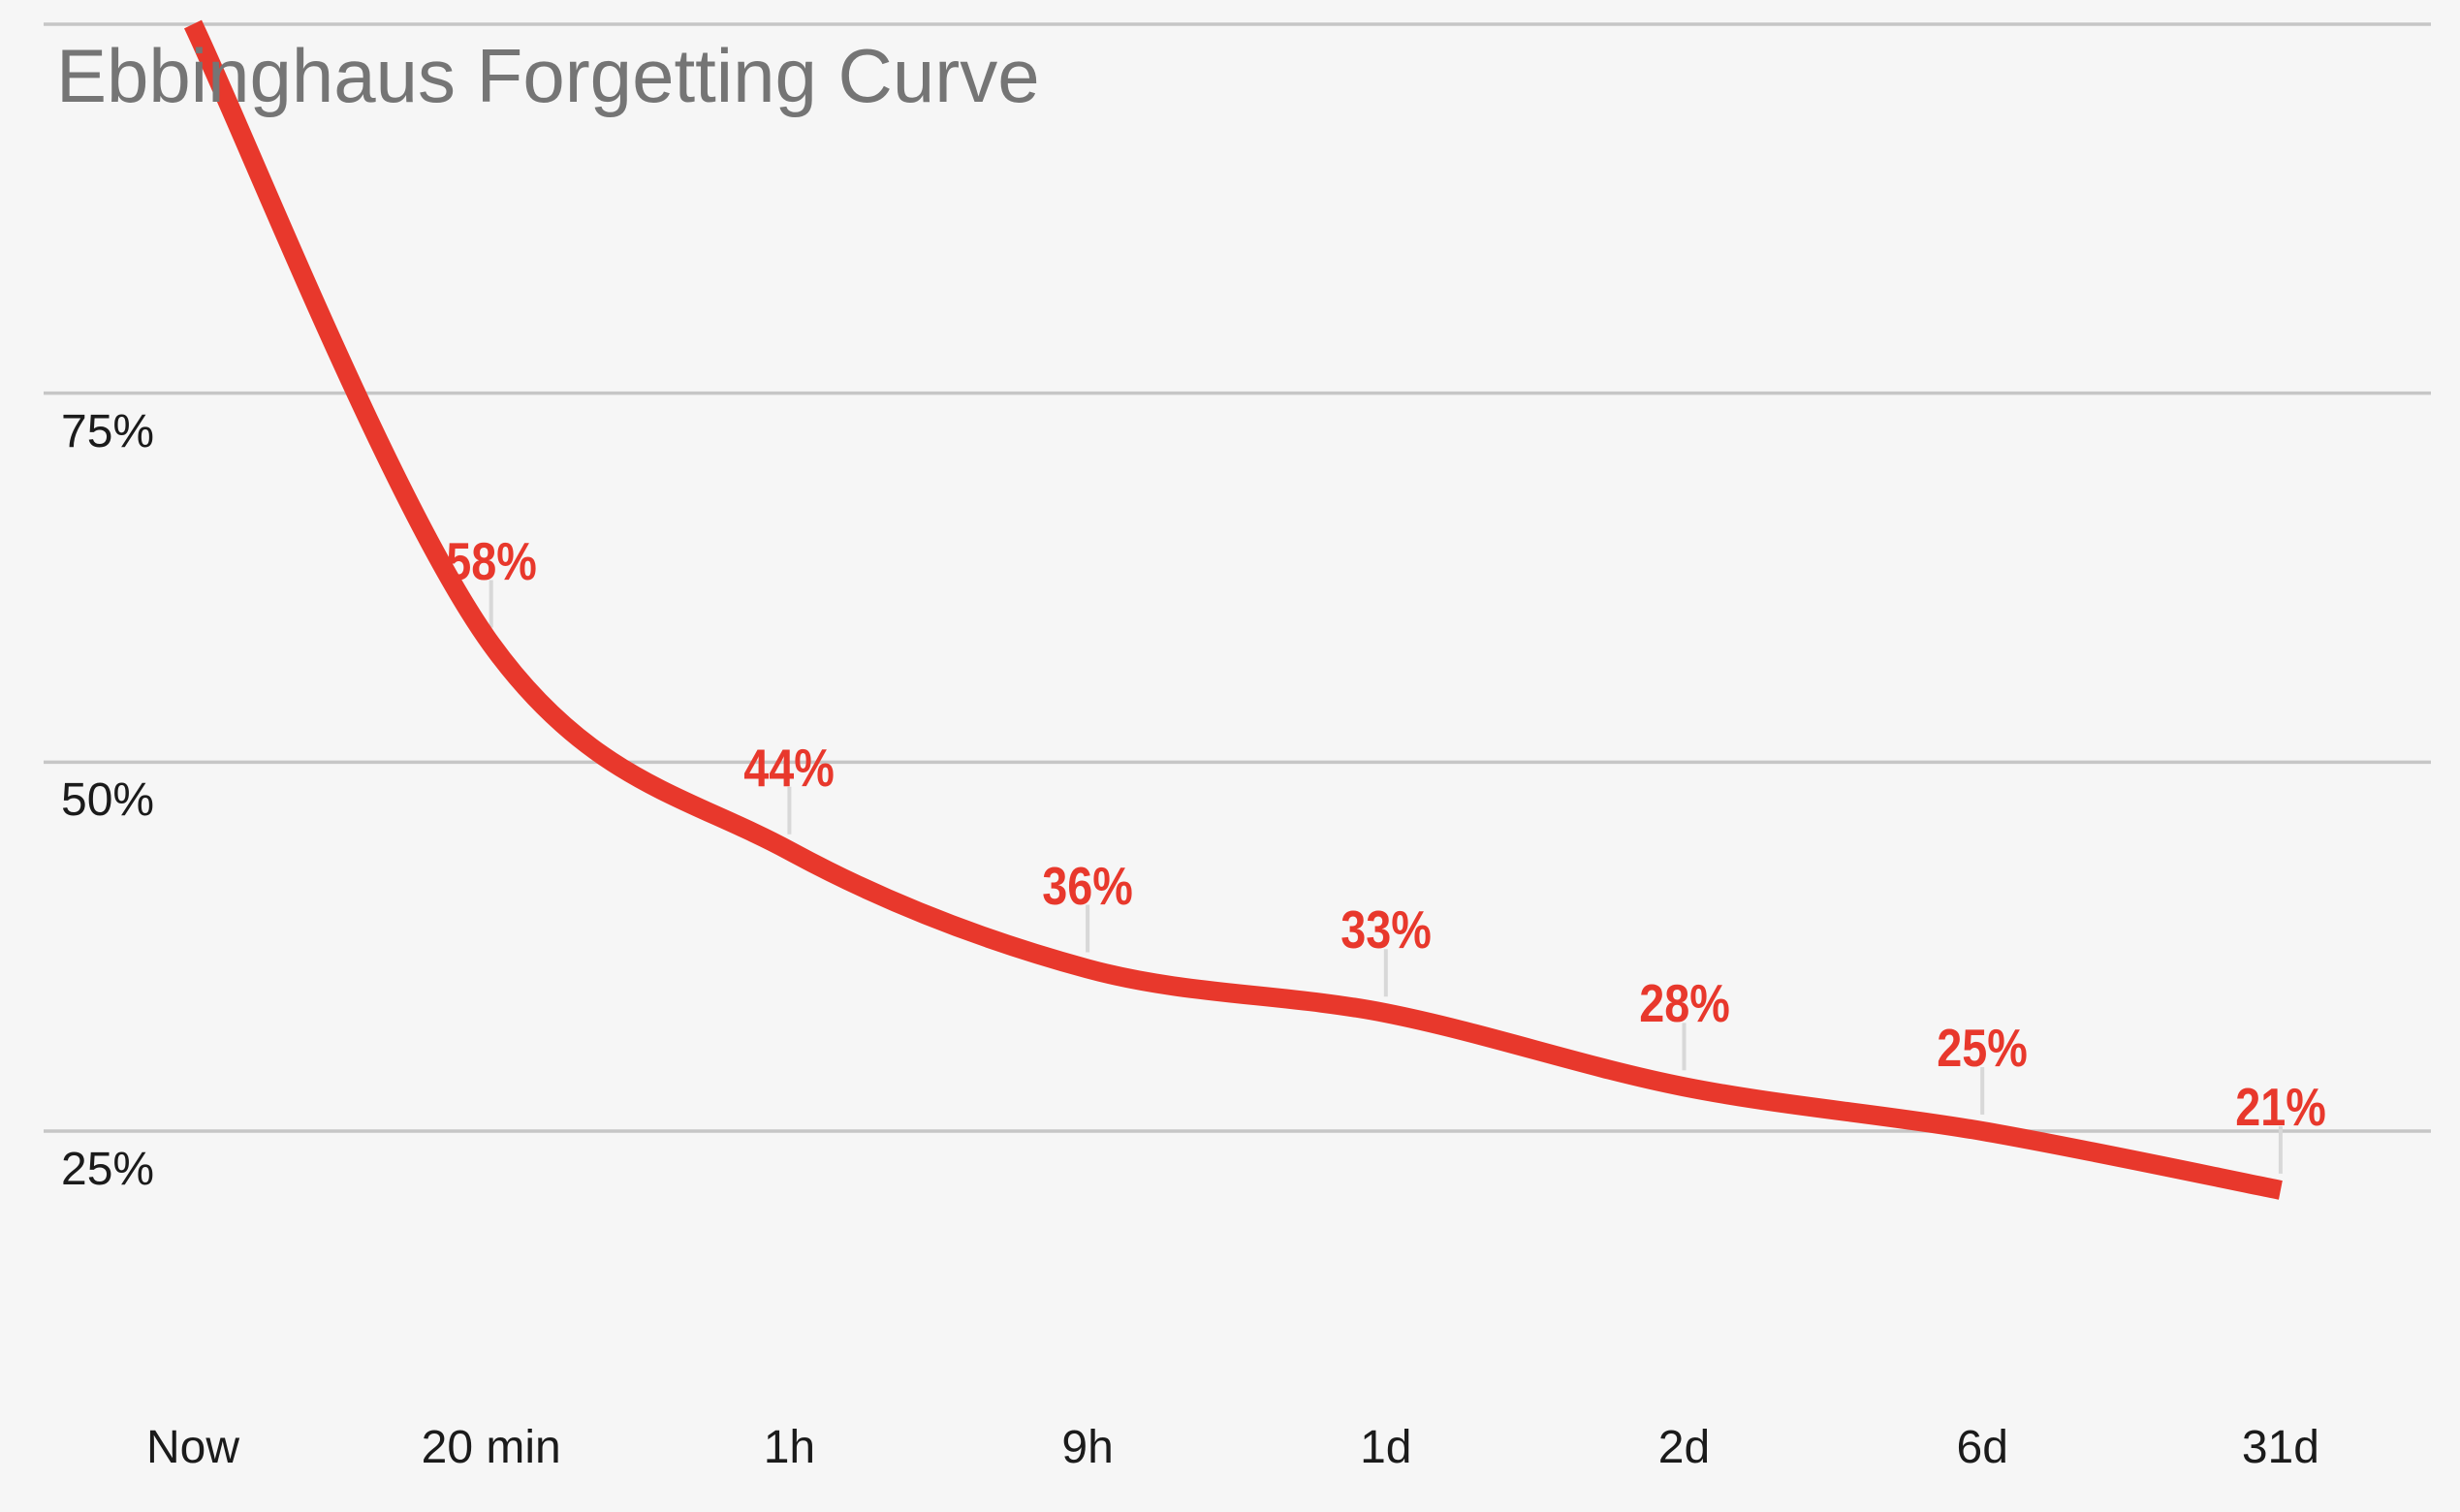  What do you see at coordinates (1087, 886) in the screenshot?
I see `data-point-label: 36%` at bounding box center [1087, 886].